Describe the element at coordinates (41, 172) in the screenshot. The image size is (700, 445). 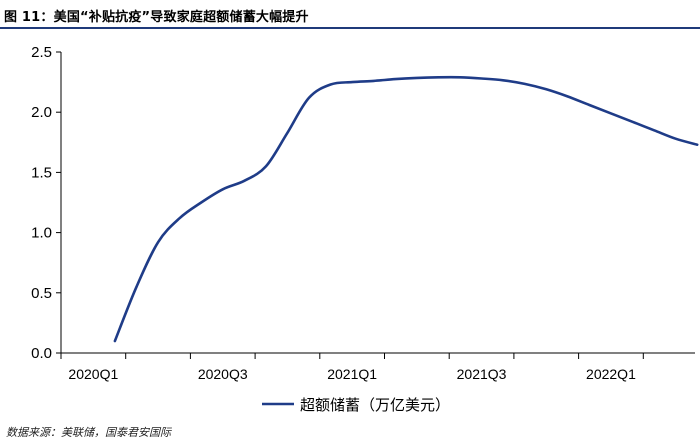
I see `y-tick-label: 1.5` at that location.